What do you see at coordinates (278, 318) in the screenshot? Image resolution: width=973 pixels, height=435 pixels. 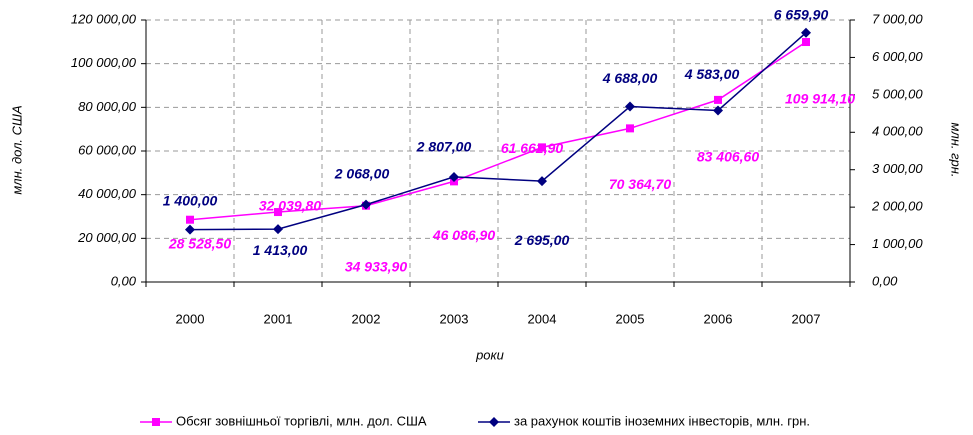 I see `x-tick-label: 2001` at bounding box center [278, 318].